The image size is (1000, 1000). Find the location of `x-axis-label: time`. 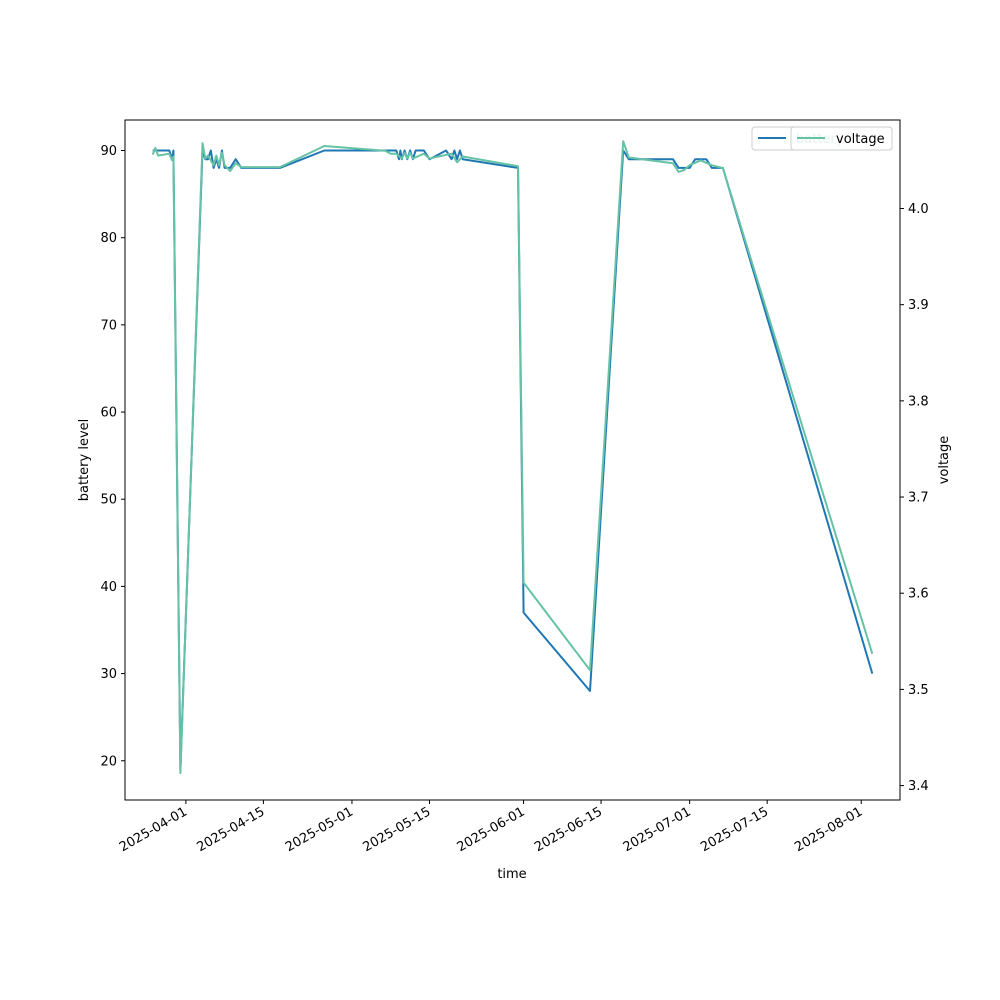

x-axis-label: time is located at coordinates (511, 874).